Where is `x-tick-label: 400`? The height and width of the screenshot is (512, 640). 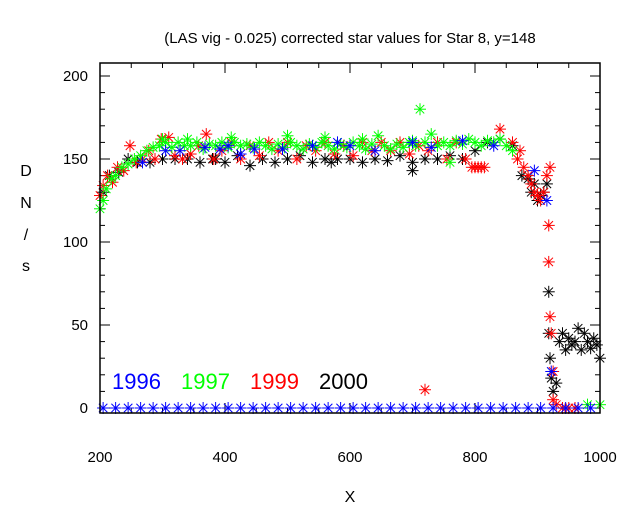
x-tick-label: 400 is located at coordinates (224, 457).